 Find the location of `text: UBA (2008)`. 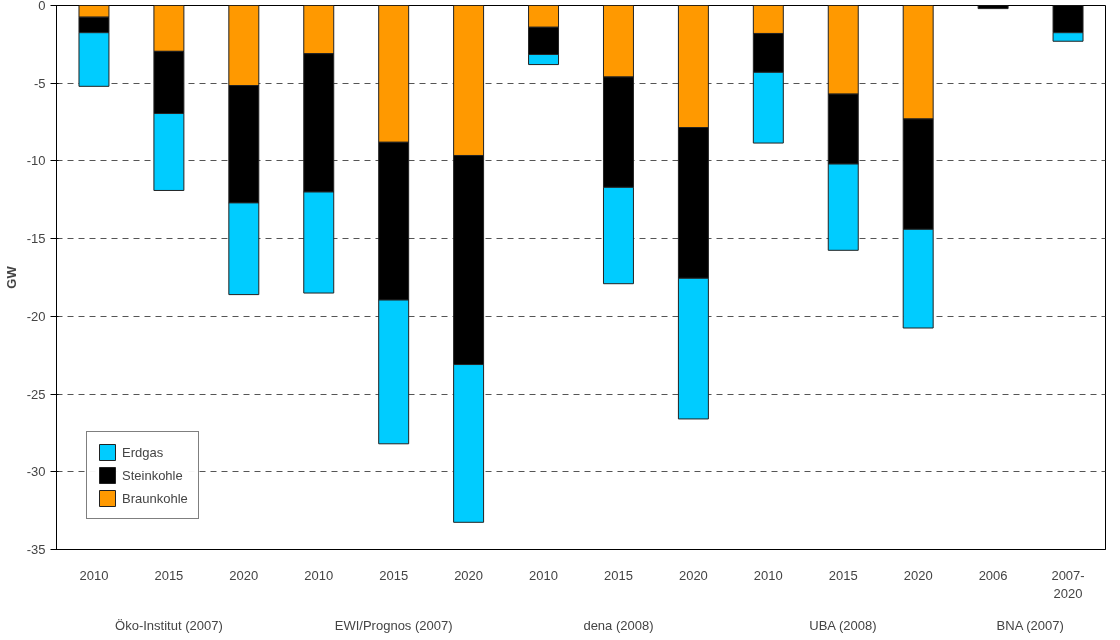

text: UBA (2008) is located at coordinates (843, 625).